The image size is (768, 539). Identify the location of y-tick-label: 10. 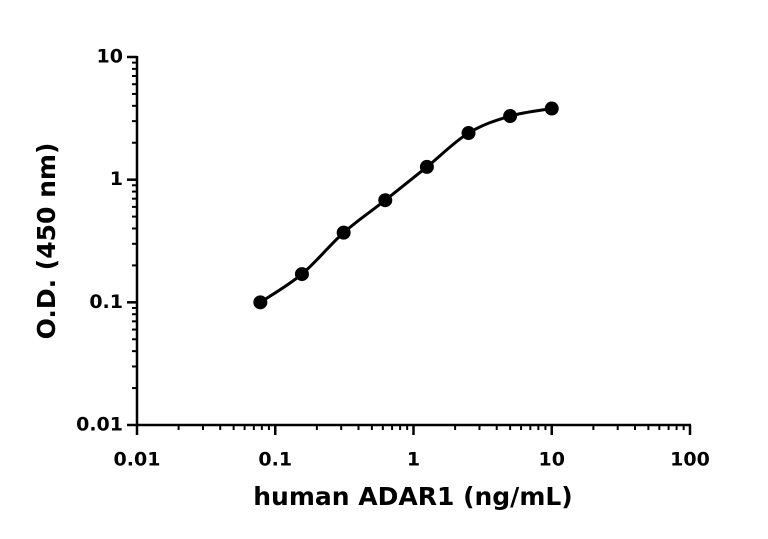
(110, 57).